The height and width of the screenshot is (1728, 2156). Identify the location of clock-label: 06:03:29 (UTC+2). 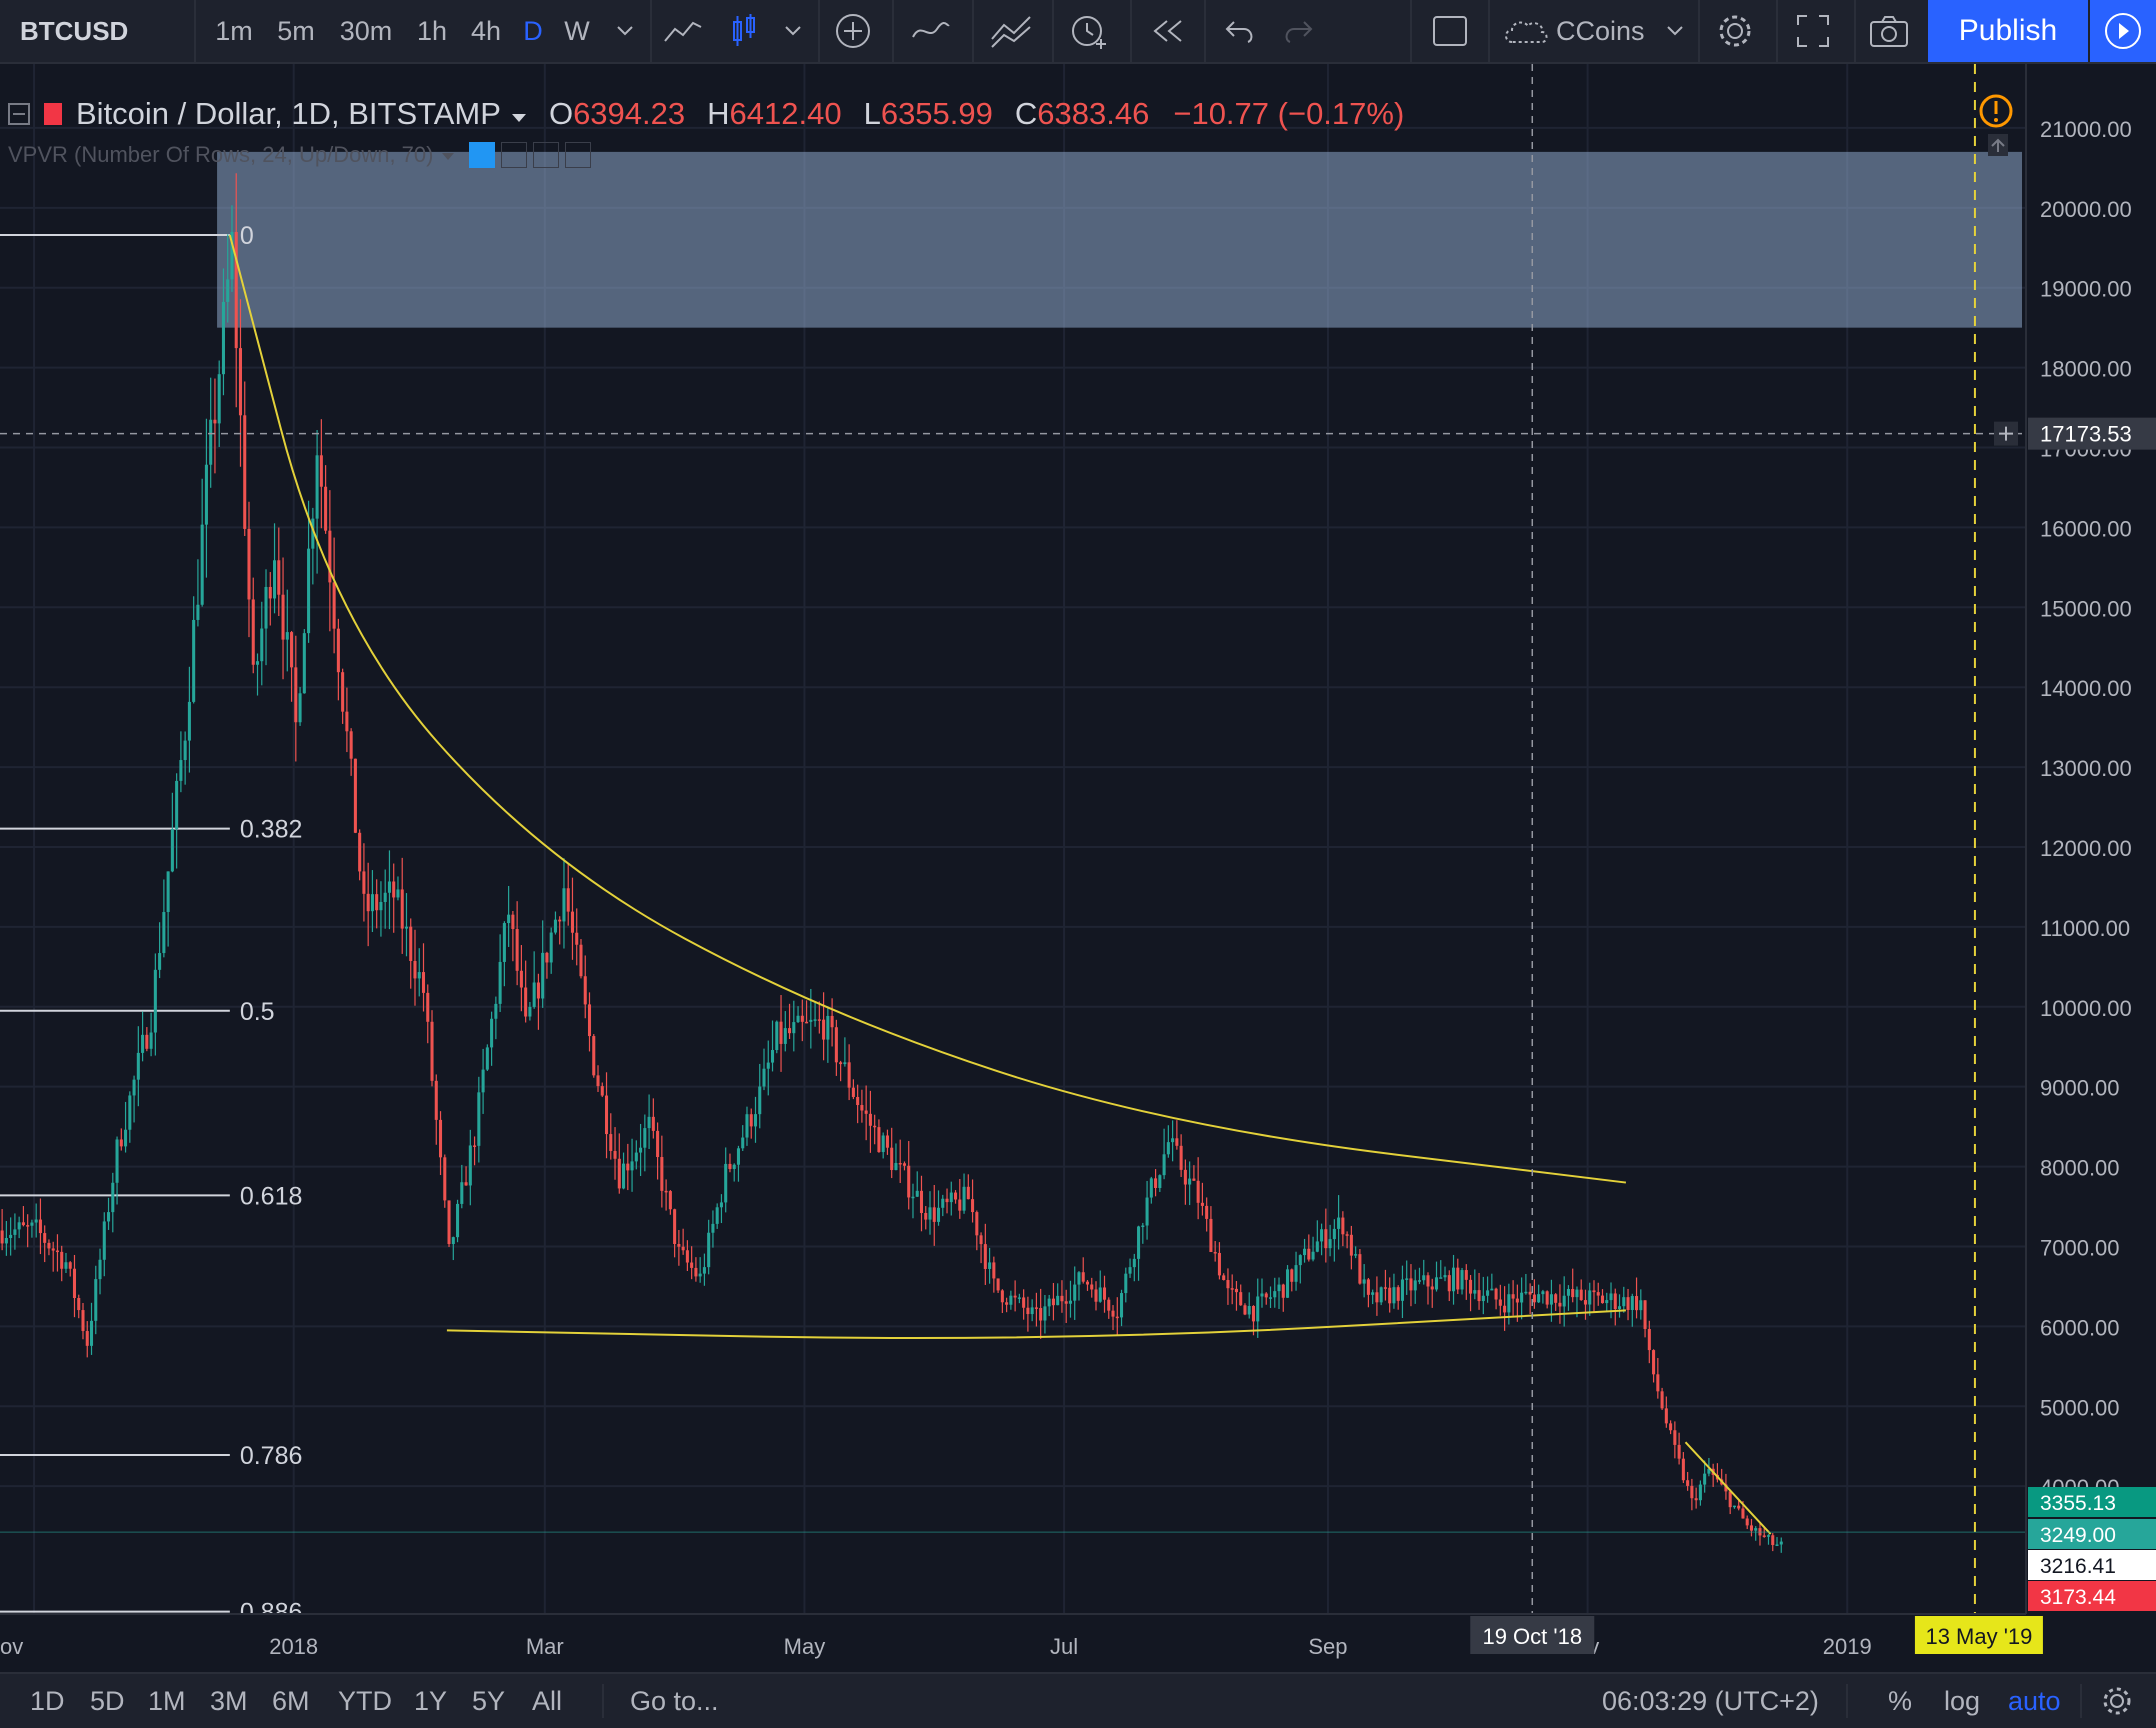
(1710, 1700).